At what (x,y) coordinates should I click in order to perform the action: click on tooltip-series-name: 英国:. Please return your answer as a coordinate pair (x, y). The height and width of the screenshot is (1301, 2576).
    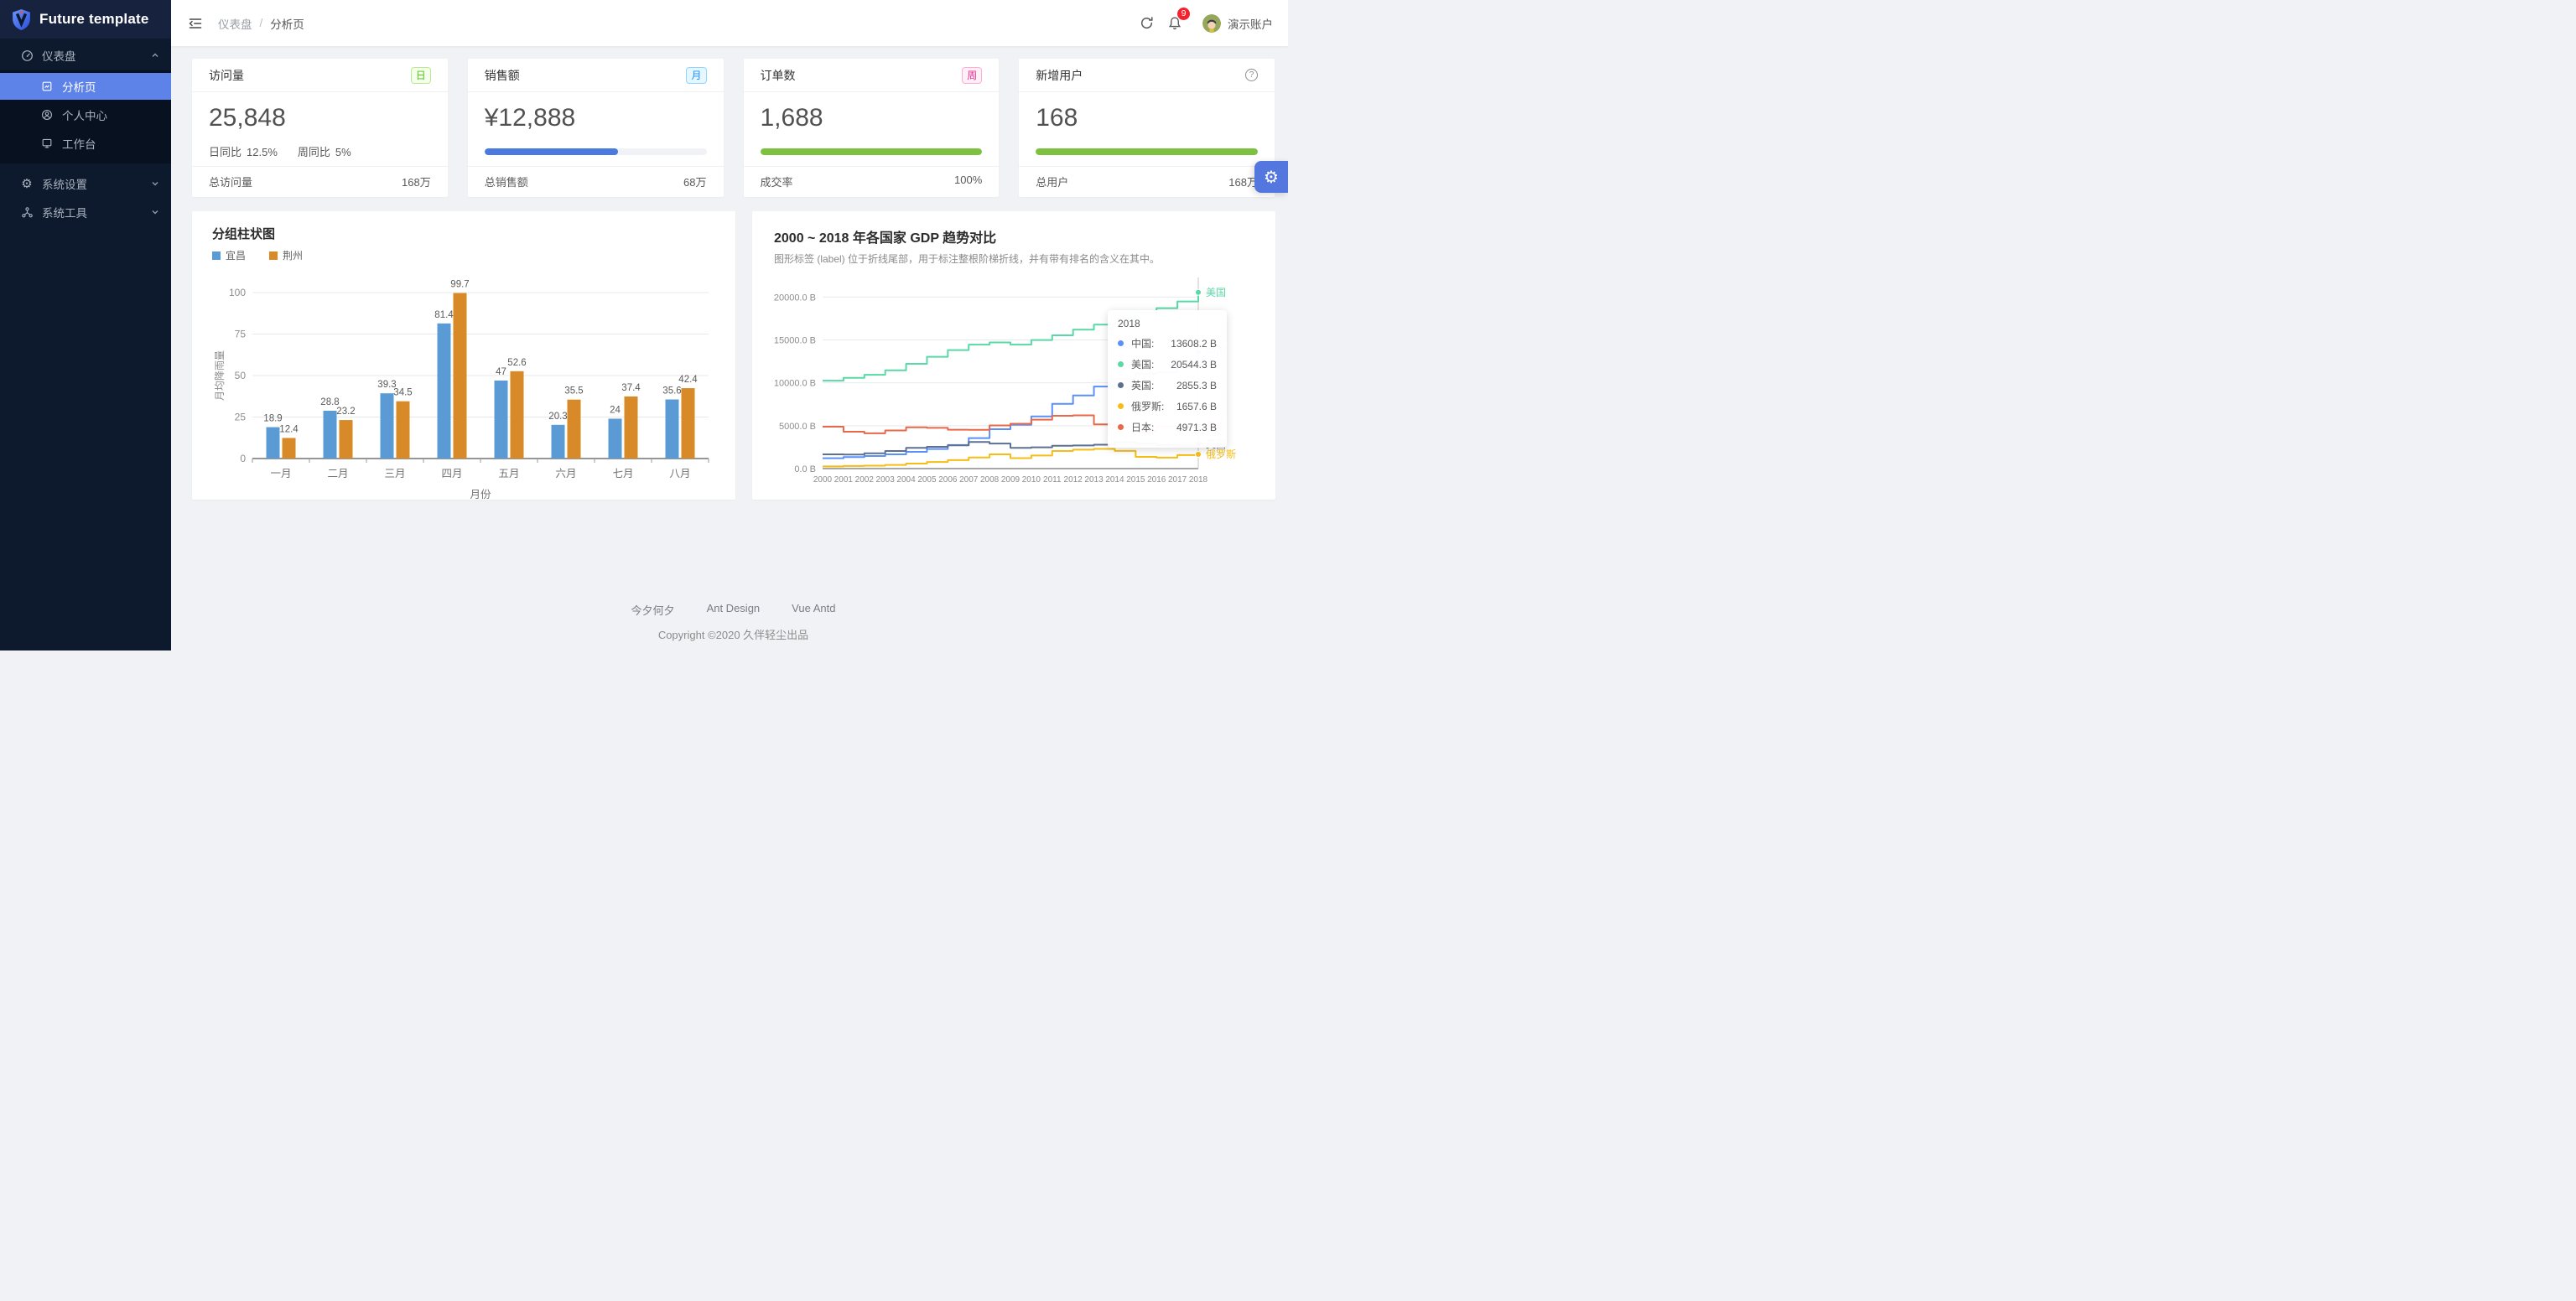
    Looking at the image, I should click on (1143, 385).